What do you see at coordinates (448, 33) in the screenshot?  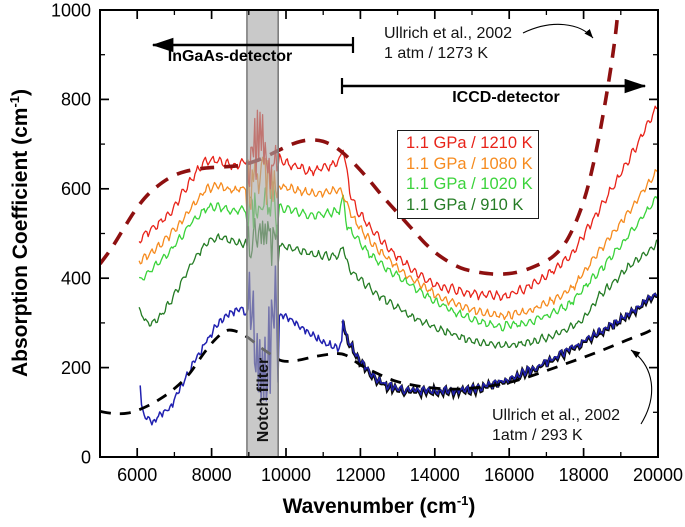 I see `annotation-ullrich-1273-line1: Ullrich et al., 2002` at bounding box center [448, 33].